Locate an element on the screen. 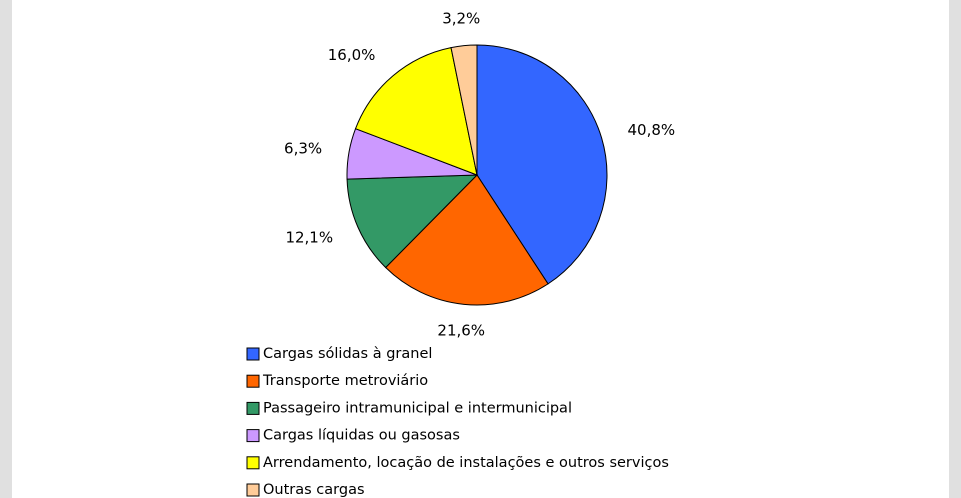 Image resolution: width=961 pixels, height=498 pixels. right-border is located at coordinates (955, 249).